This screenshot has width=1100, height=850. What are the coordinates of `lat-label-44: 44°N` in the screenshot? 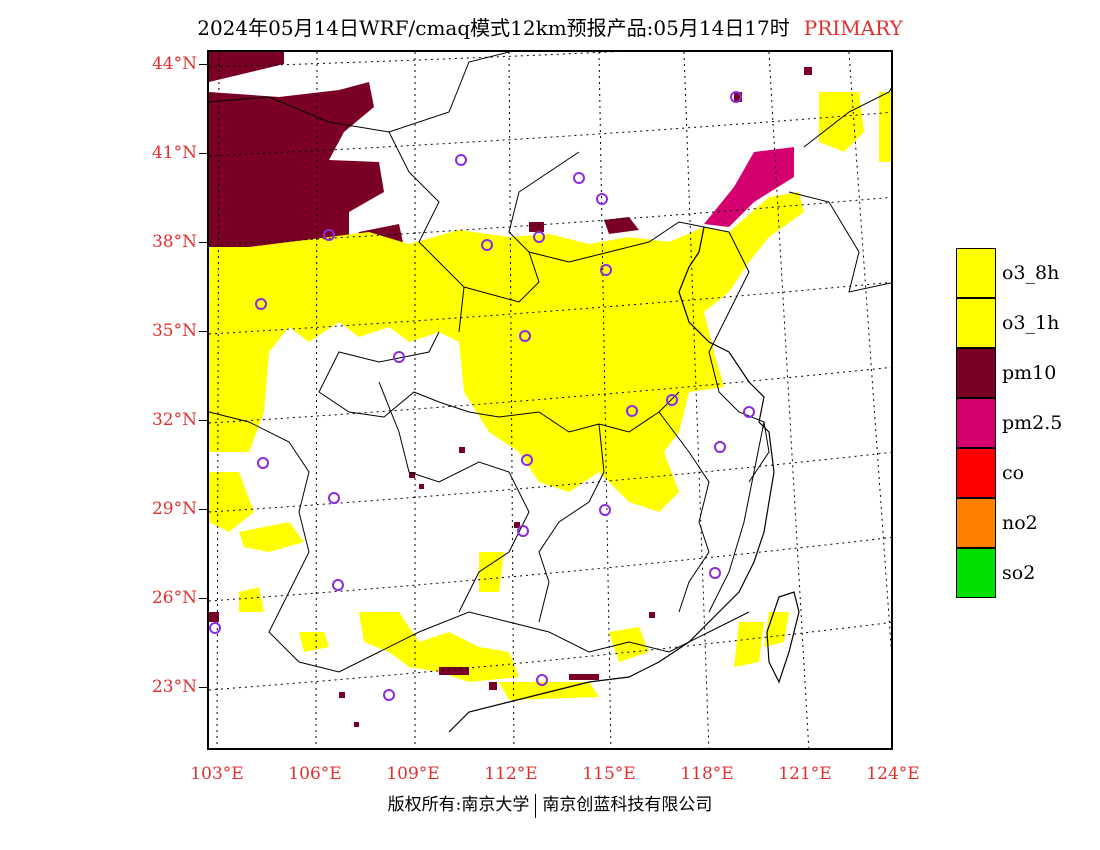 It's located at (171, 64).